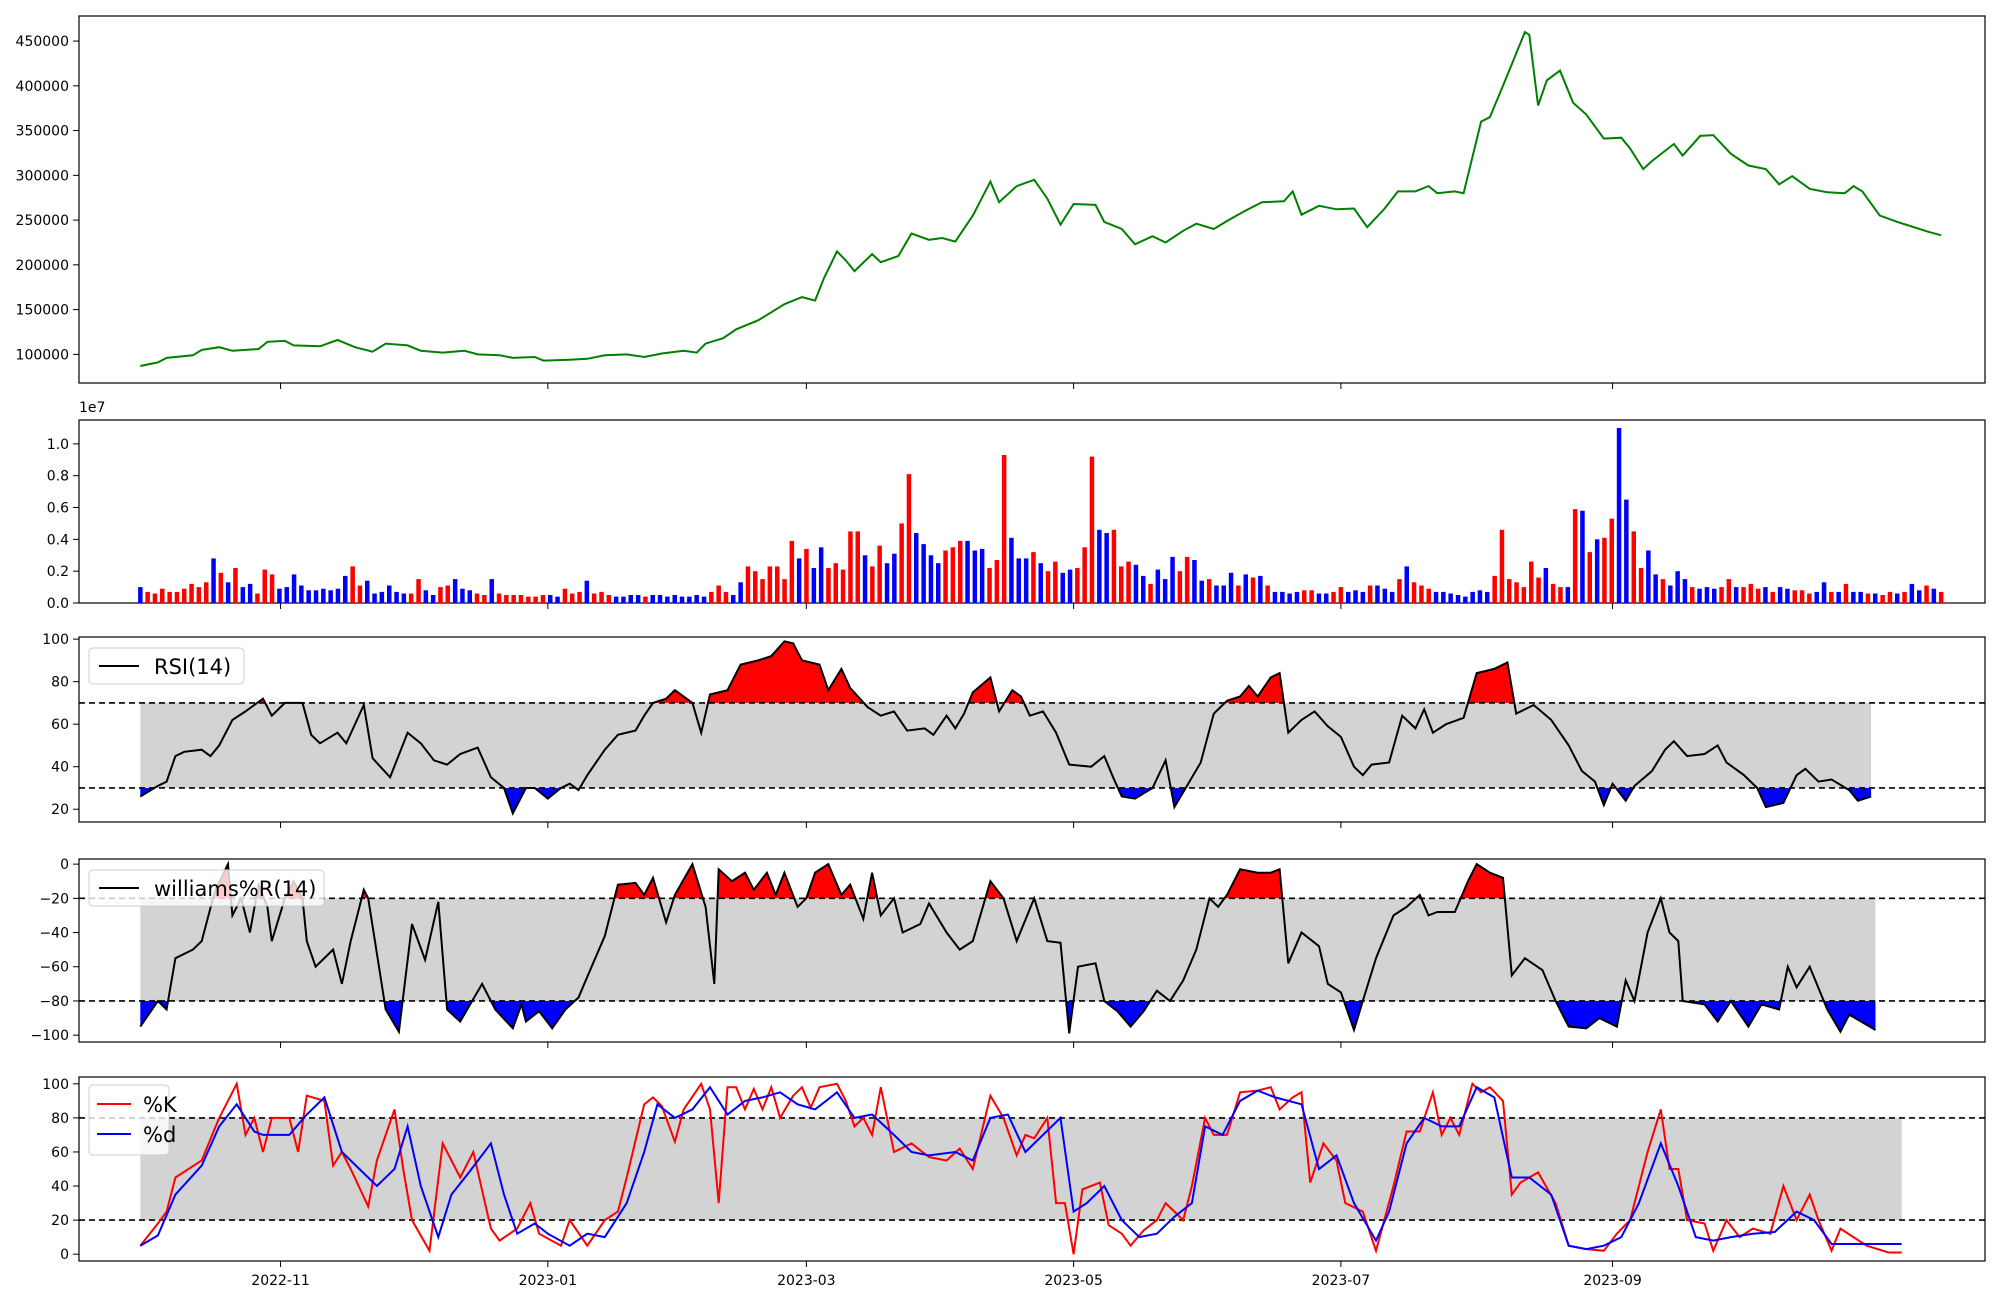 The image size is (2000, 1300). What do you see at coordinates (1008, 947) in the screenshot?
I see `williams-line` at bounding box center [1008, 947].